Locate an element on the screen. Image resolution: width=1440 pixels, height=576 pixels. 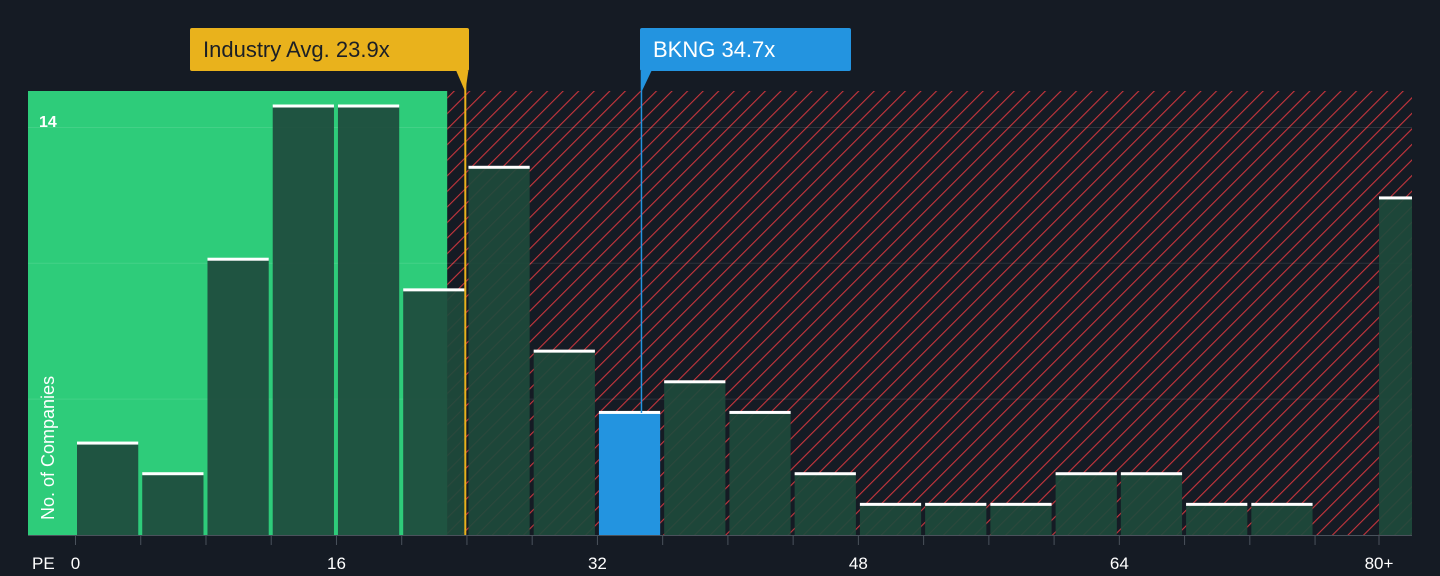
x-tick-label: 0 is located at coordinates (75, 562).